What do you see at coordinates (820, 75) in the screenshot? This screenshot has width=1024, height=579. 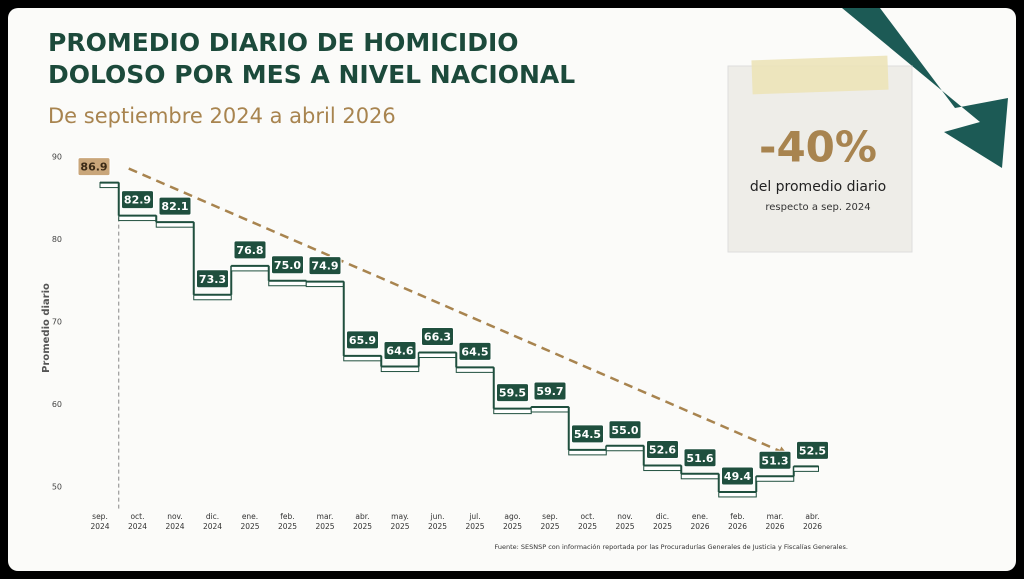 I see `tape` at bounding box center [820, 75].